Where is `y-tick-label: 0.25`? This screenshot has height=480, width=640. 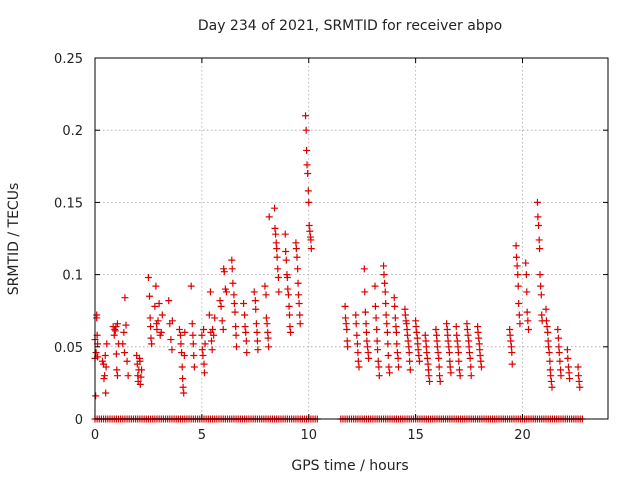 y-tick-label: 0.25 is located at coordinates (68, 59).